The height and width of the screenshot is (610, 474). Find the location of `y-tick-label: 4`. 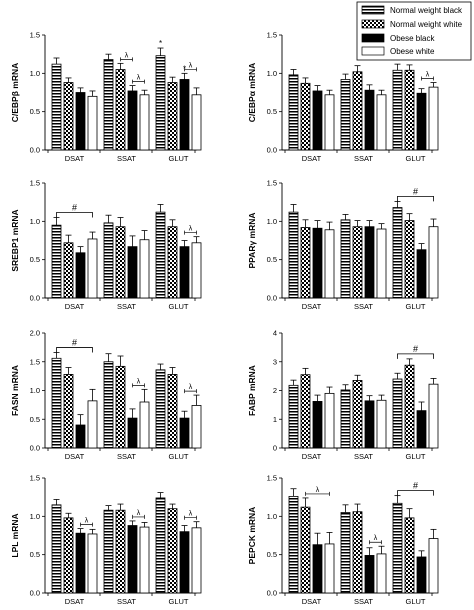

y-tick-label: 4 is located at coordinates (275, 333).